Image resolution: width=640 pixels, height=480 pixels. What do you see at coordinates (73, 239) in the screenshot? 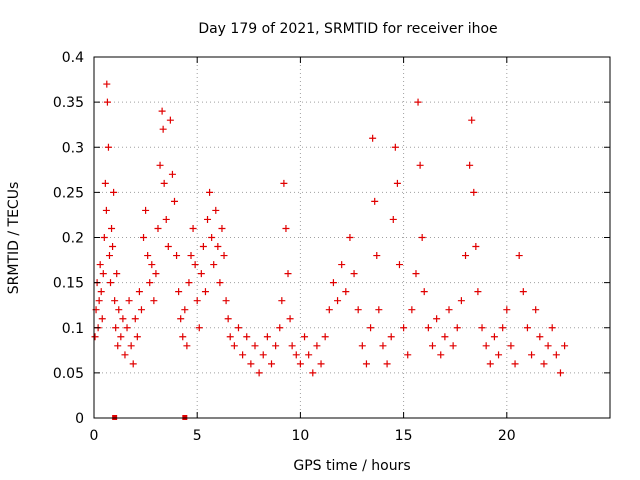
I see `y-tick-label: 0.2` at bounding box center [73, 239].